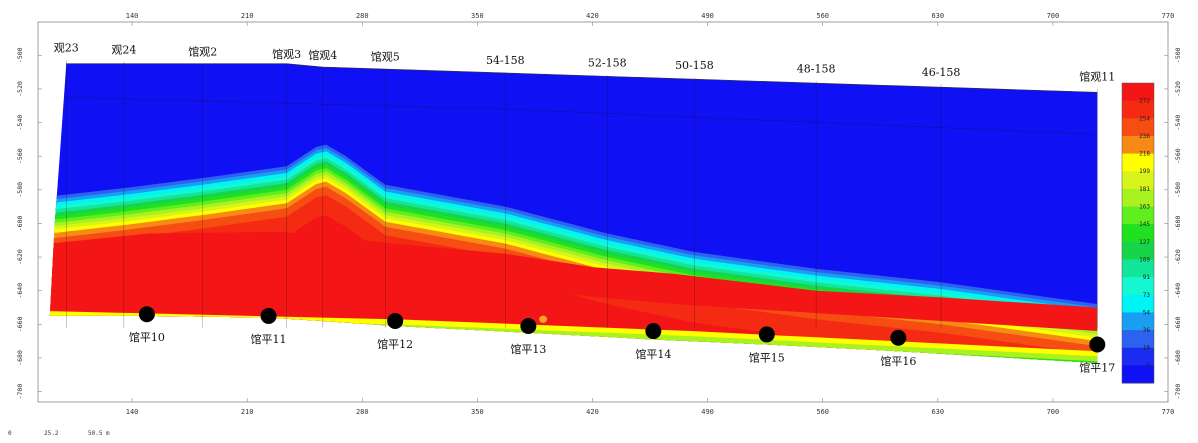 The image size is (1198, 443). What do you see at coordinates (1147, 312) in the screenshot?
I see `colorbar-tick-label: 54` at bounding box center [1147, 312].